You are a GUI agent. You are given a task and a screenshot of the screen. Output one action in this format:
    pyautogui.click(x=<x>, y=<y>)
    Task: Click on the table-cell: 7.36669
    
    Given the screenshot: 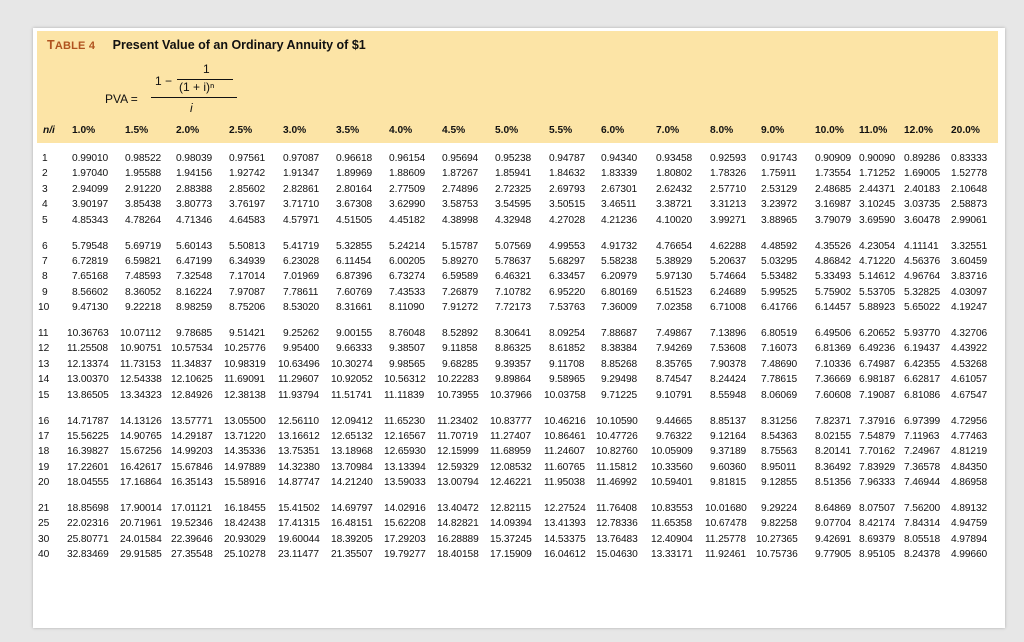 What is the action you would take?
    pyautogui.click(x=833, y=380)
    